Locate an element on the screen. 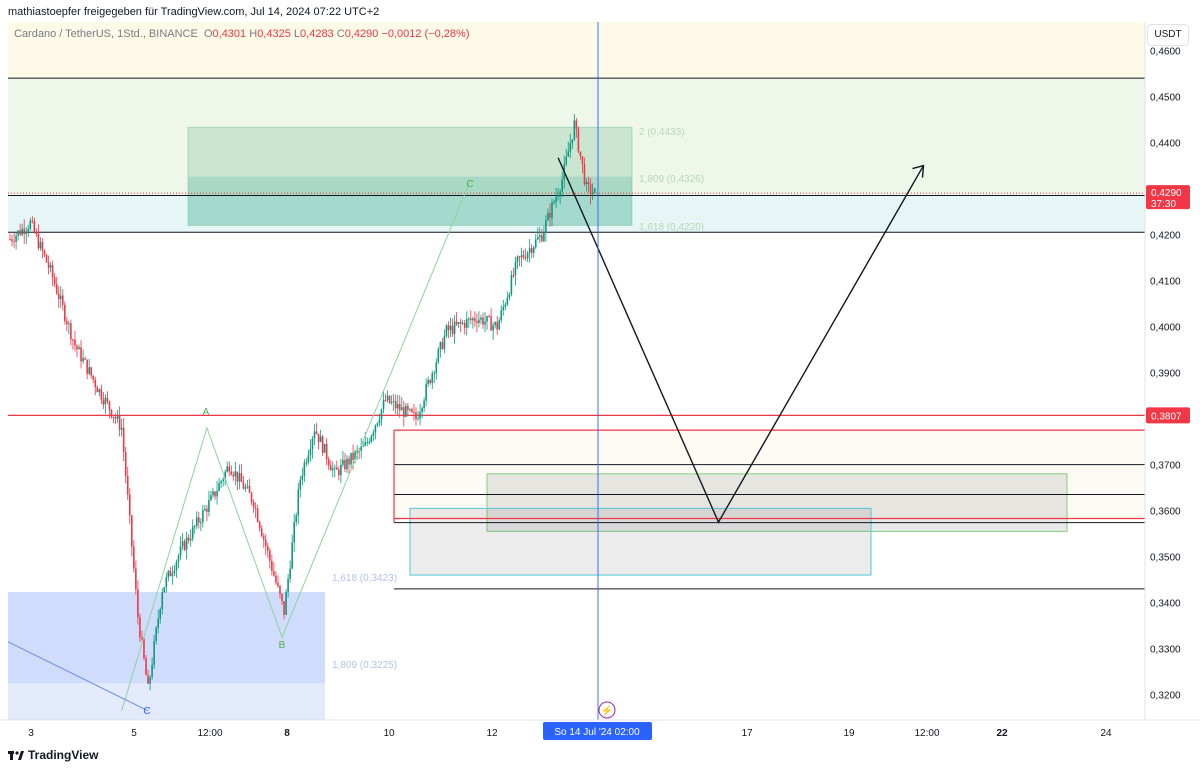 This screenshot has width=1200, height=770. demand-box-cyan is located at coordinates (640, 541).